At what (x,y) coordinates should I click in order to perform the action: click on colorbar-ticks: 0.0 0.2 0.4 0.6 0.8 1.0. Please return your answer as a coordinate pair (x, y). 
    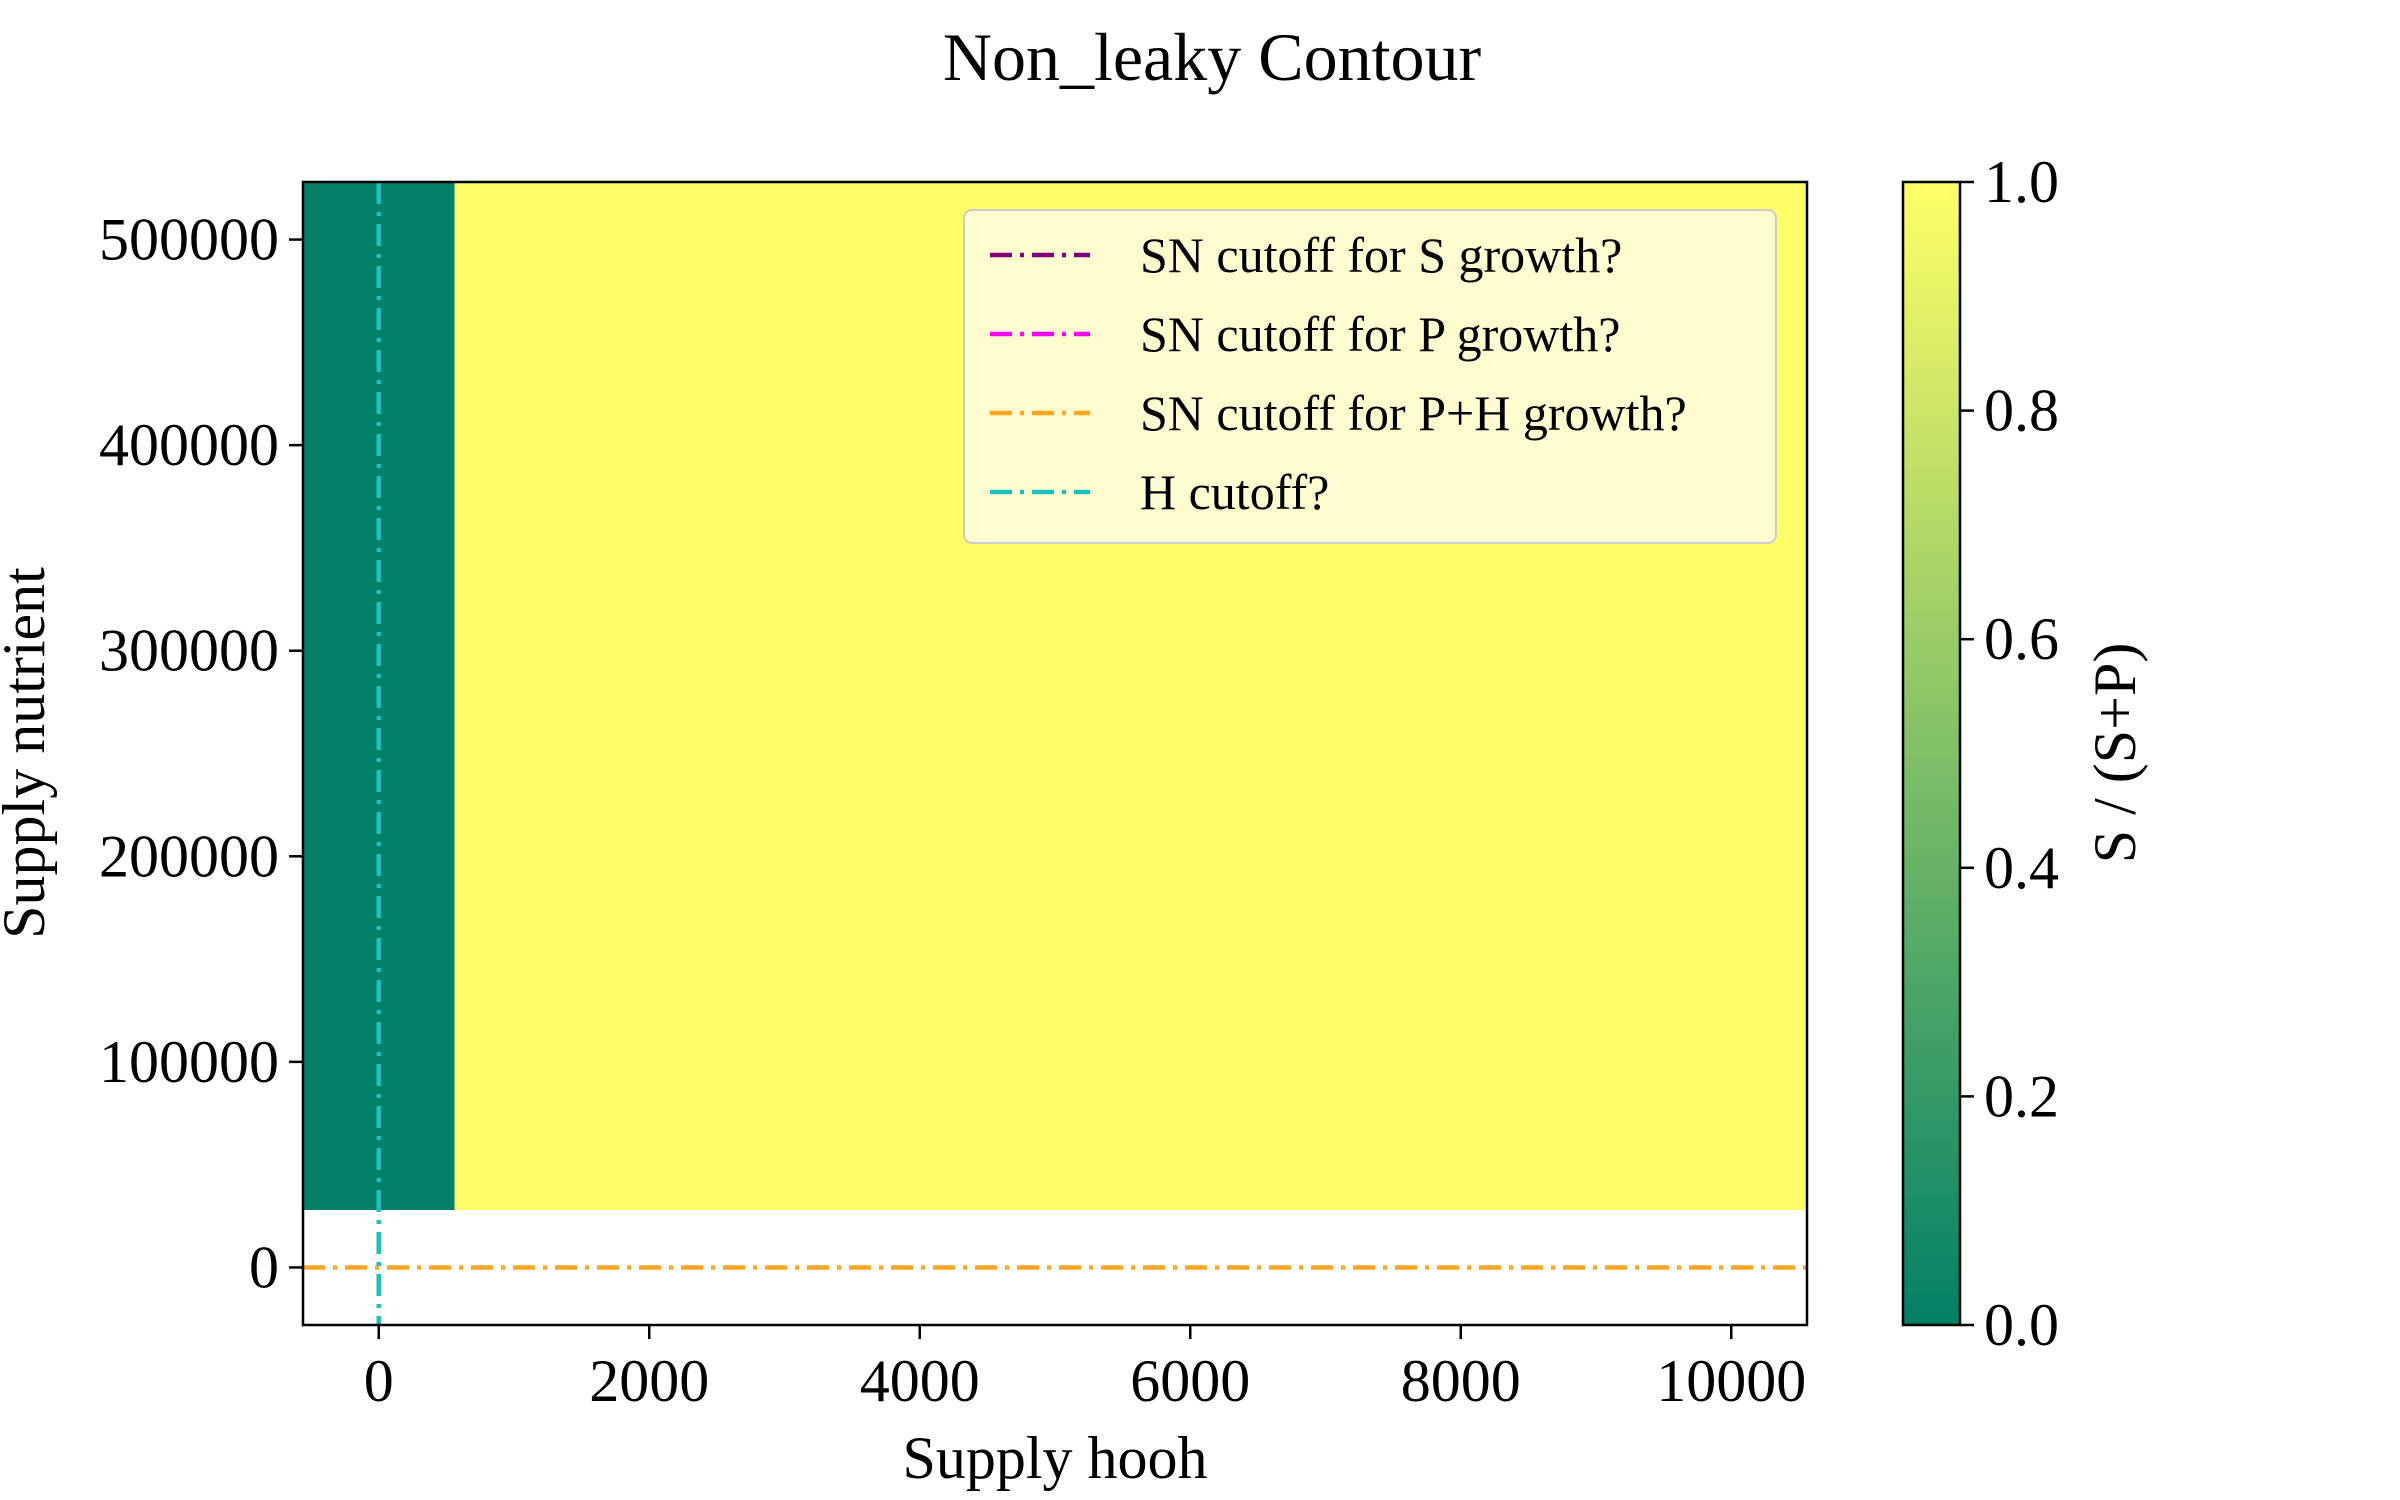
    Looking at the image, I should click on (2009, 753).